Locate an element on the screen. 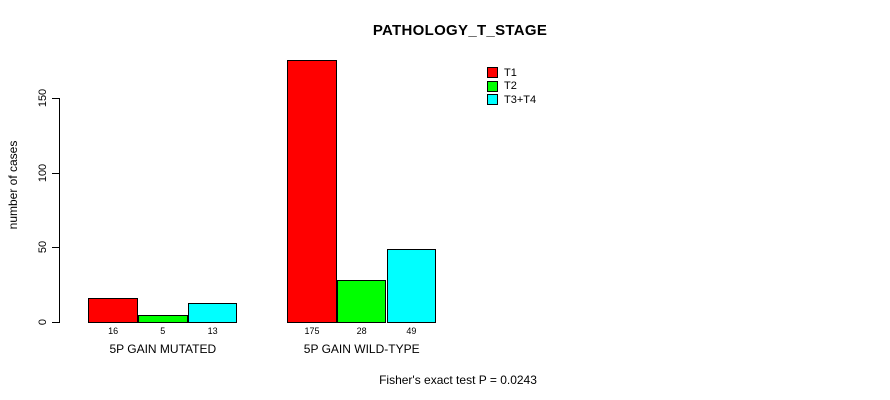 Image resolution: width=890 pixels, height=400 pixels. bar-t2-5p-gain-mutated is located at coordinates (163, 318).